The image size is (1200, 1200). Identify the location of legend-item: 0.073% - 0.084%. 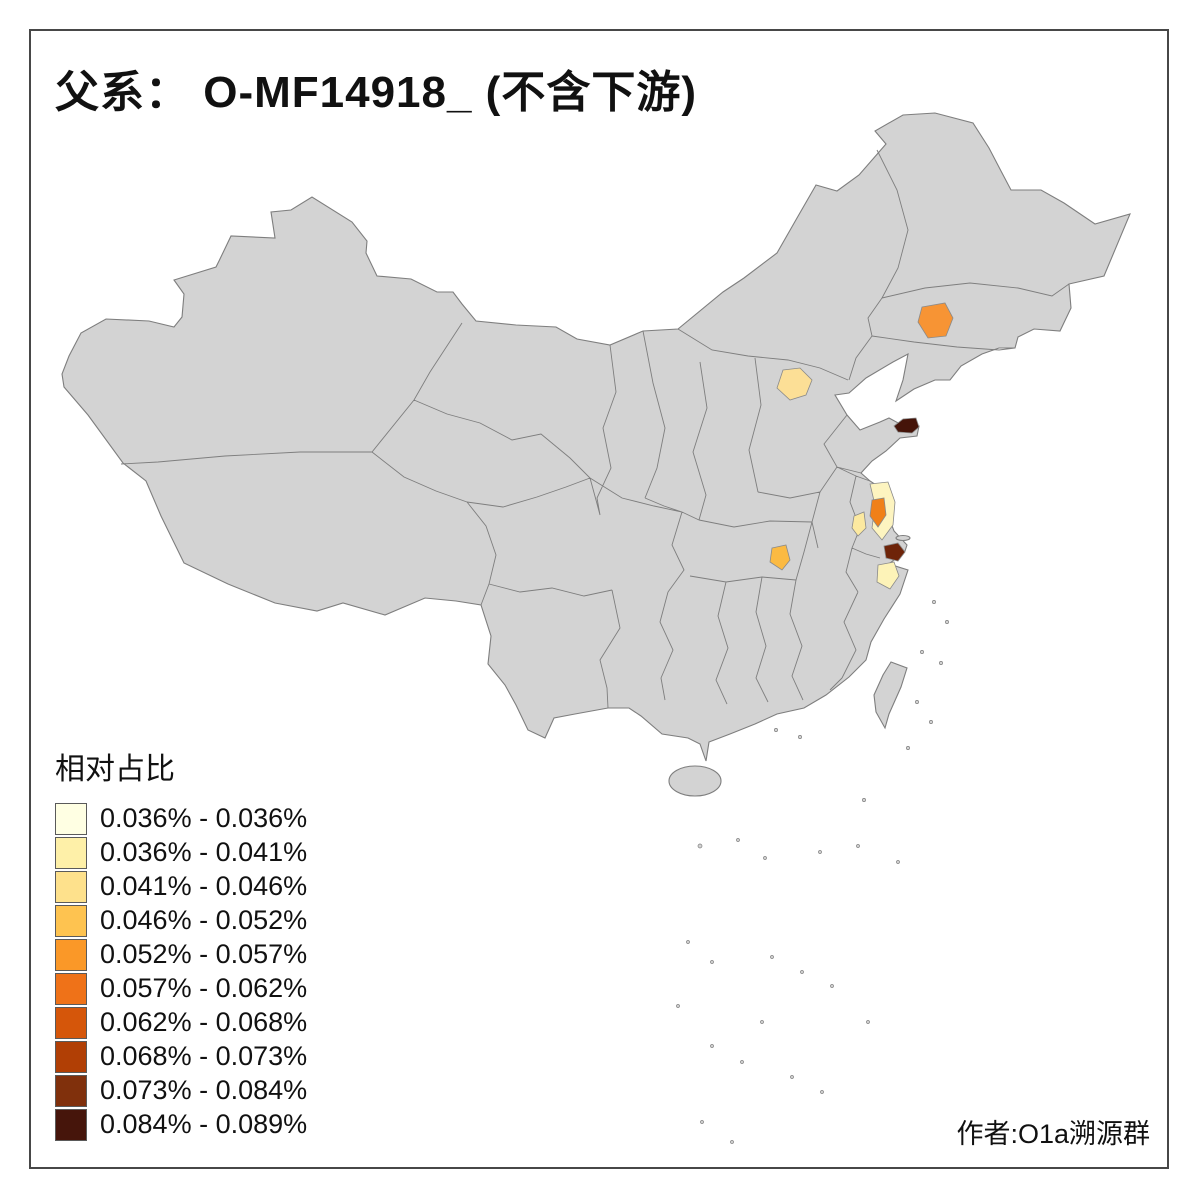
(181, 1090).